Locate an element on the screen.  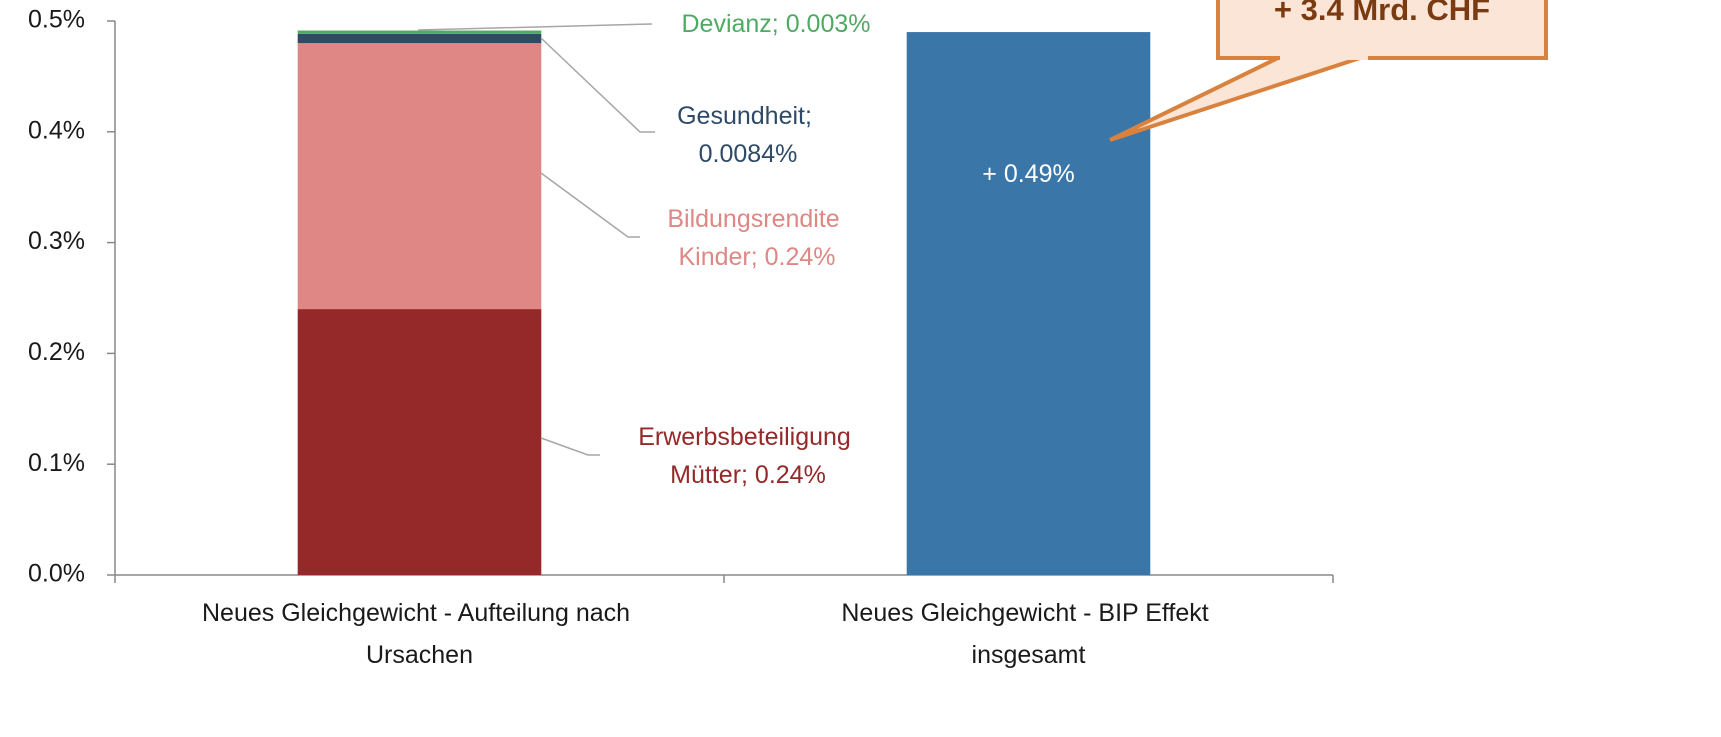
callout-join is located at coordinates (1324, 55).